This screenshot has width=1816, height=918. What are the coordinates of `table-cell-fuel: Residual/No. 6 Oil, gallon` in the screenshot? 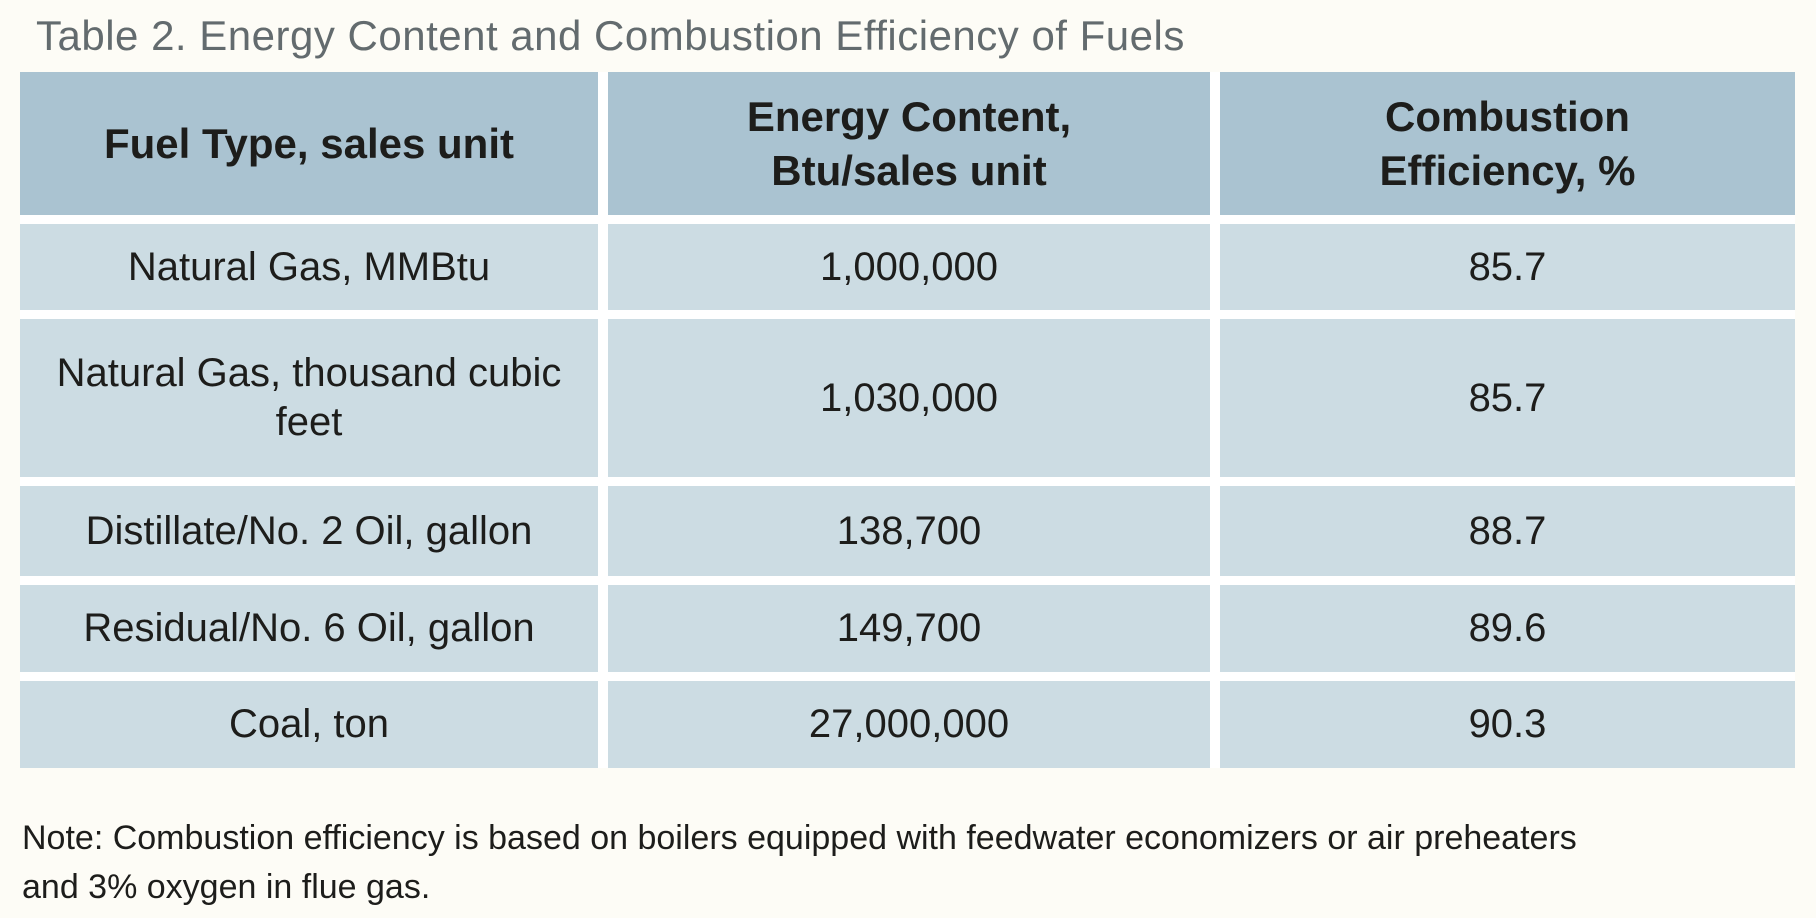 It's located at (309, 628).